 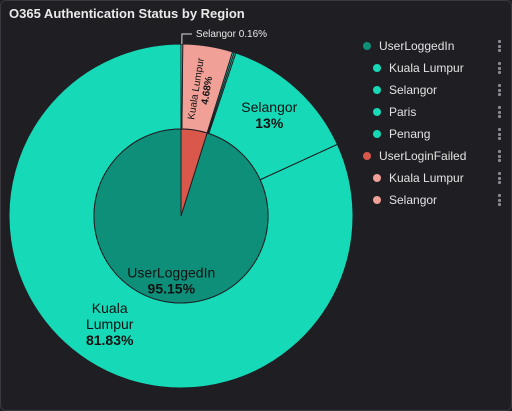 I want to click on label-userloginfailed-selangor-leader, so click(x=186, y=39).